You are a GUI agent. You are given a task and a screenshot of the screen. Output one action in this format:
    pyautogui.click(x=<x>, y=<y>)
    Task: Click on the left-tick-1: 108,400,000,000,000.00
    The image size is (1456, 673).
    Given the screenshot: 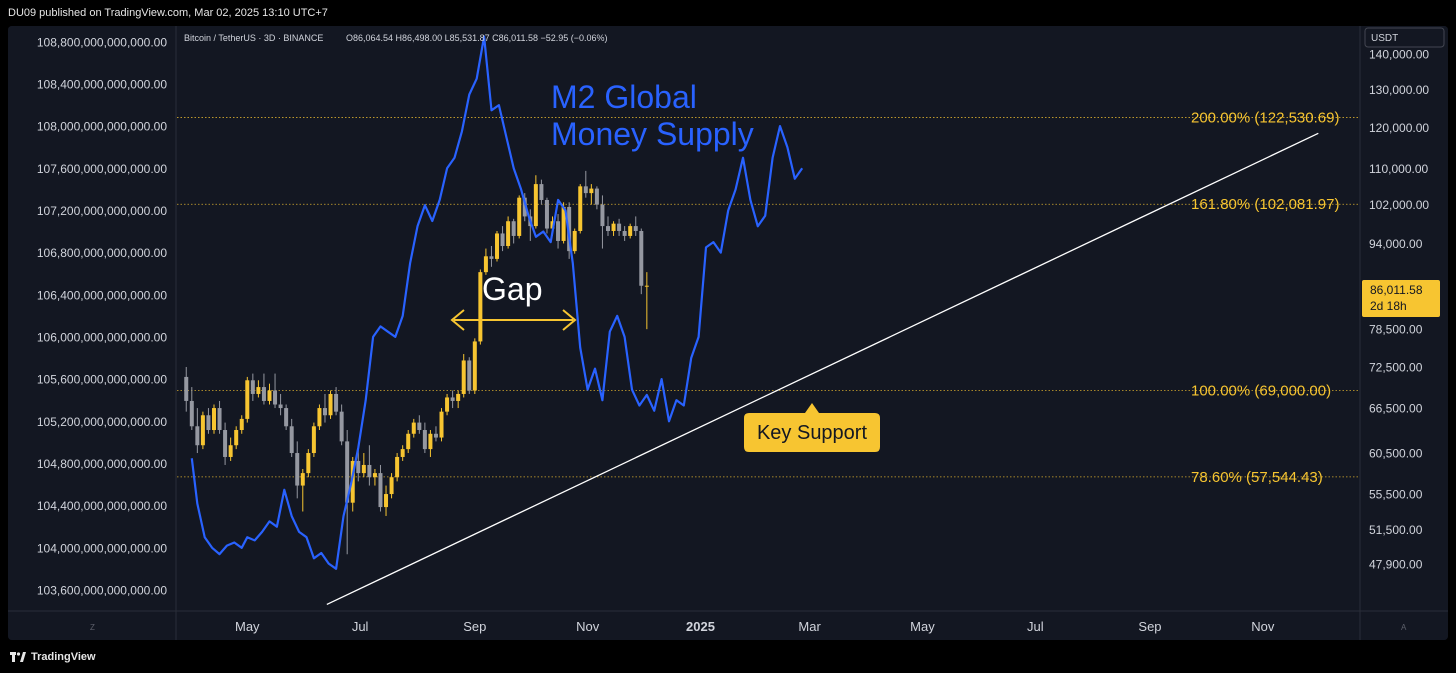 What is the action you would take?
    pyautogui.click(x=102, y=84)
    